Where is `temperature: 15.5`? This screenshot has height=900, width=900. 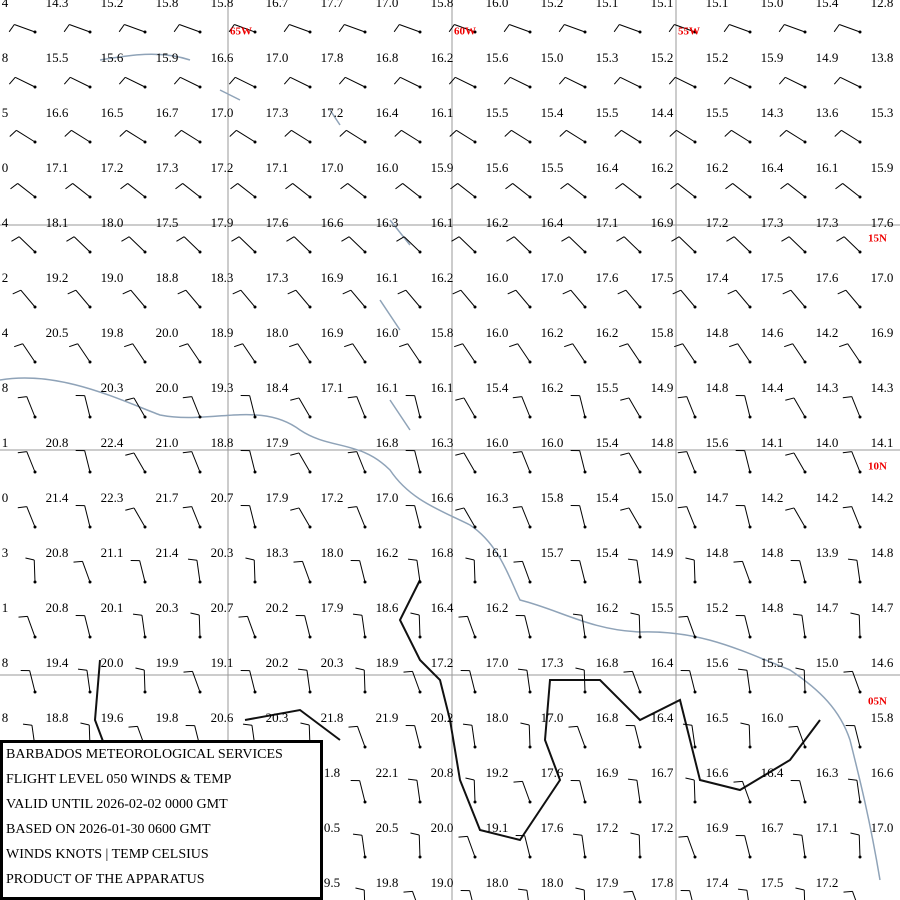 temperature: 15.5 is located at coordinates (552, 167).